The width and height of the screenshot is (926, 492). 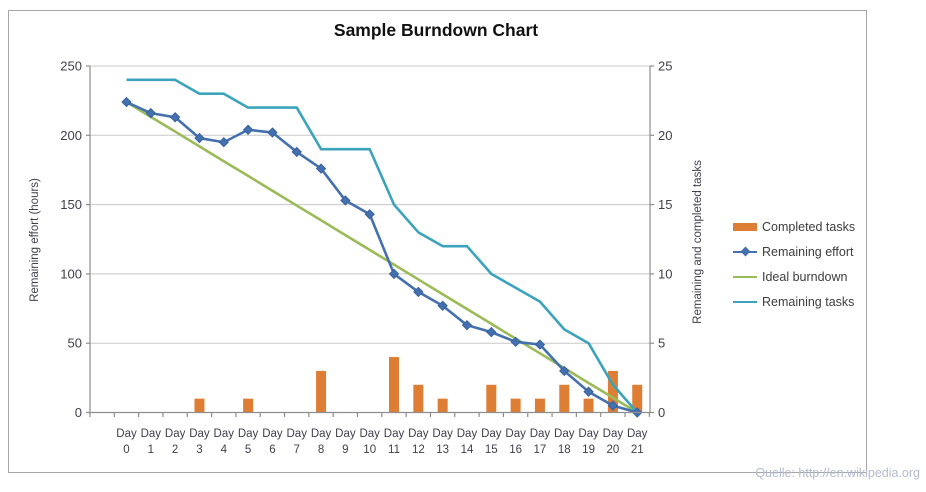 I want to click on right-tick-label: 5, so click(x=661, y=343).